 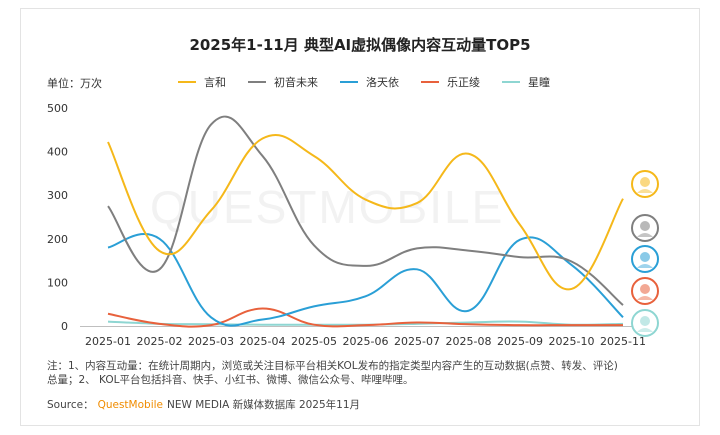 I want to click on x-tick-label: 2025-01, so click(x=108, y=341).